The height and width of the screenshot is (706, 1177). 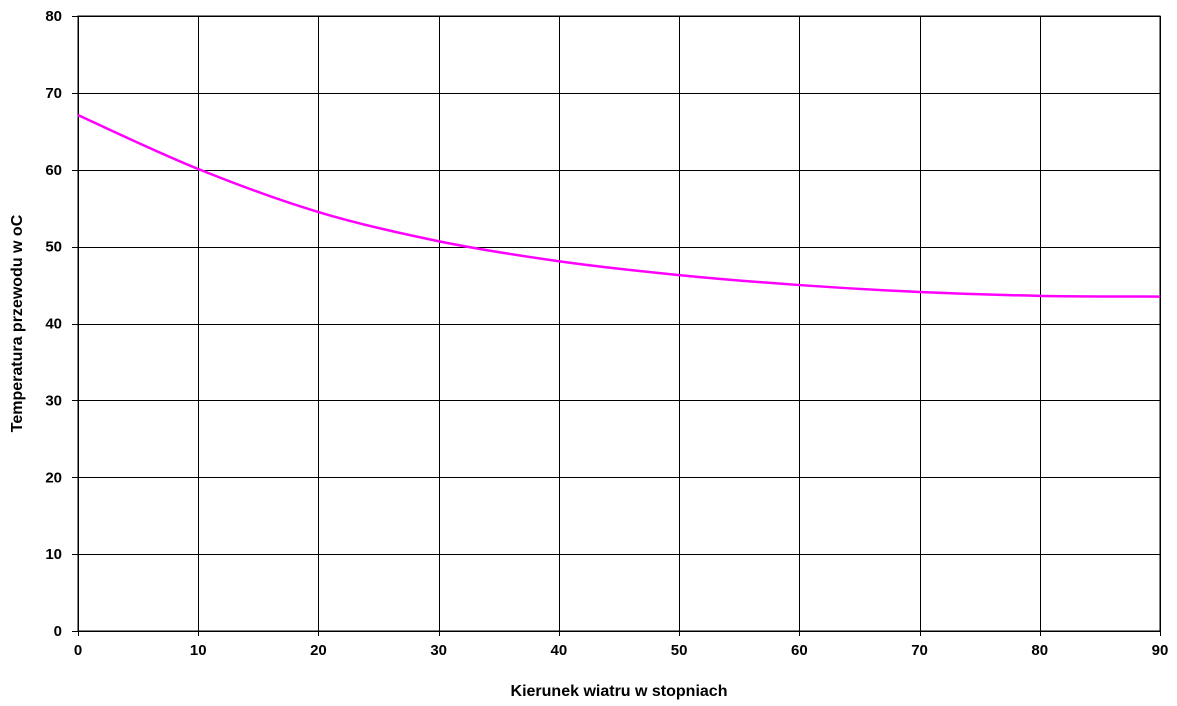 I want to click on x-tick-label: 30, so click(x=438, y=650).